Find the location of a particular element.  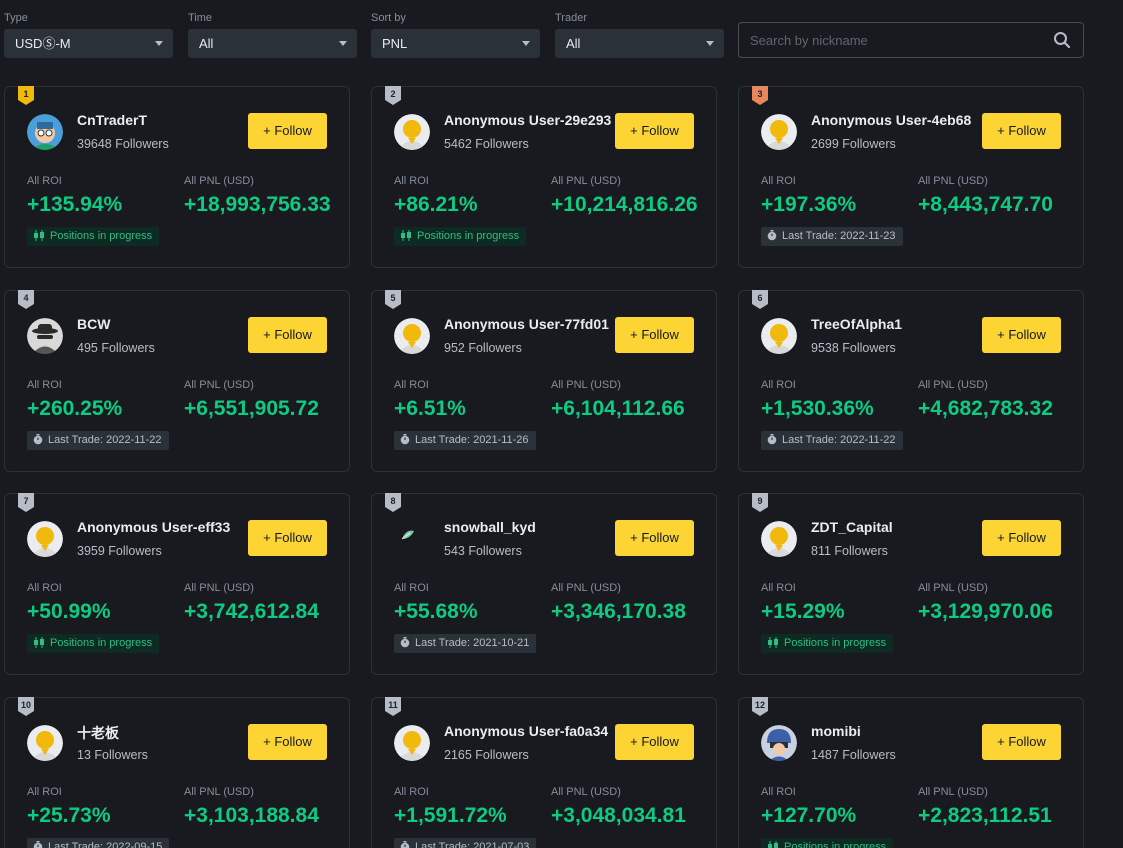

trader-nickname: 十老板 is located at coordinates (98, 733).